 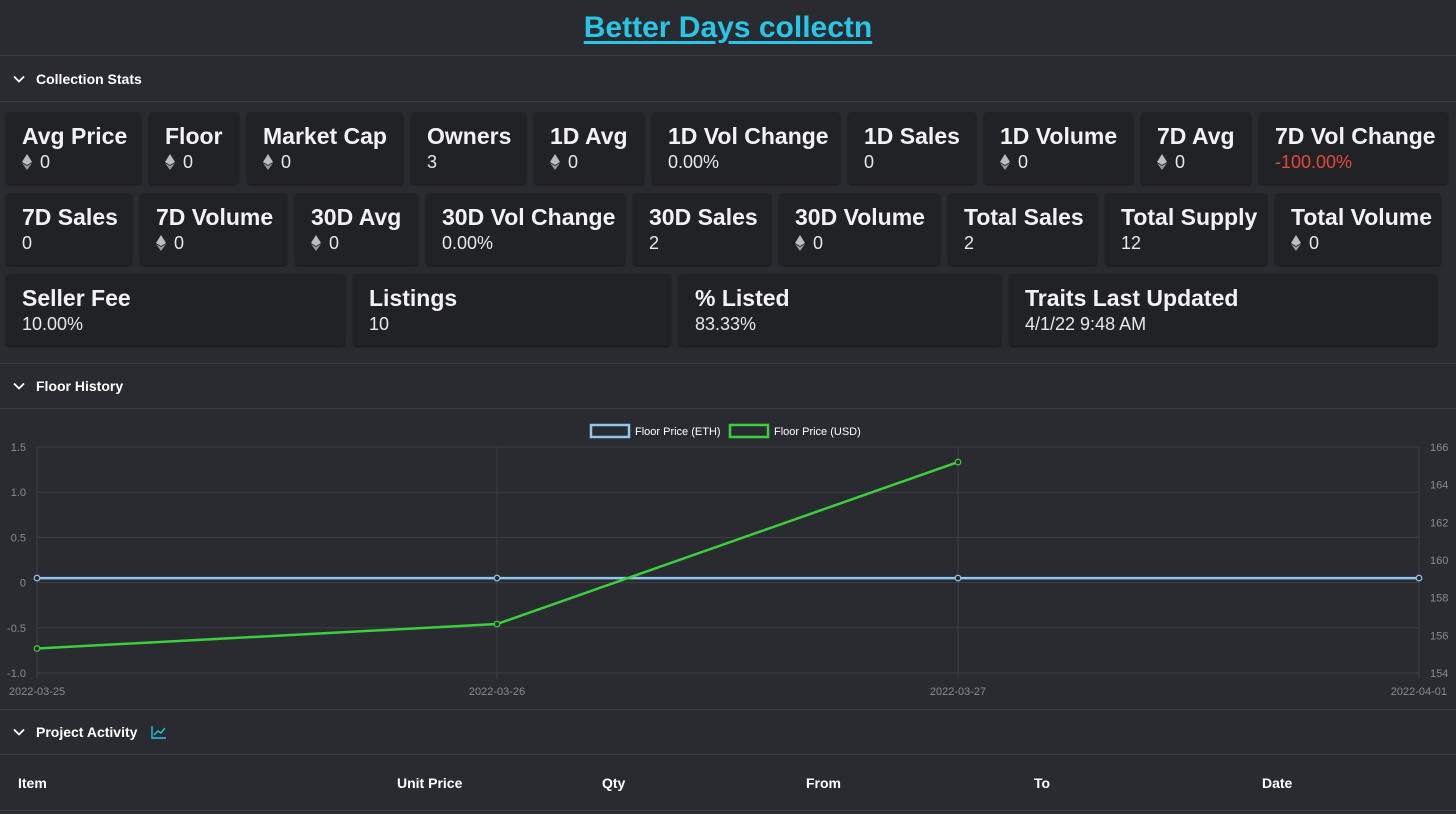 What do you see at coordinates (1131, 243) in the screenshot?
I see `stat-value-text: 12` at bounding box center [1131, 243].